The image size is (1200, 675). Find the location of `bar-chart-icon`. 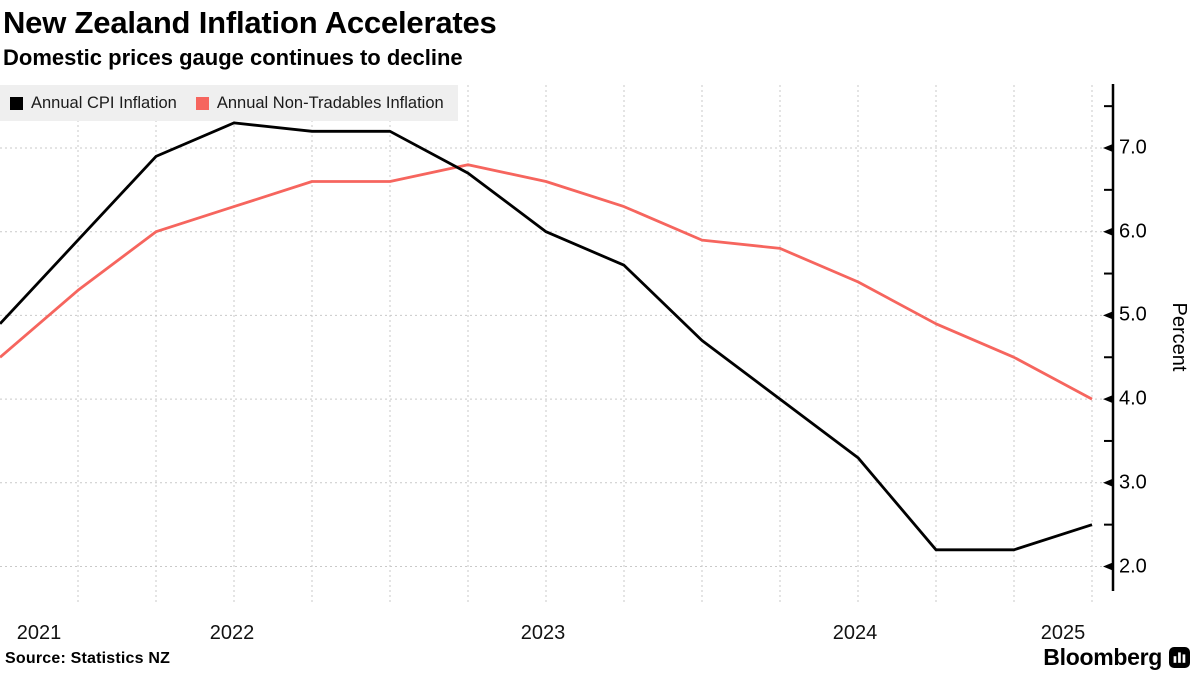

bar-chart-icon is located at coordinates (1179, 657).